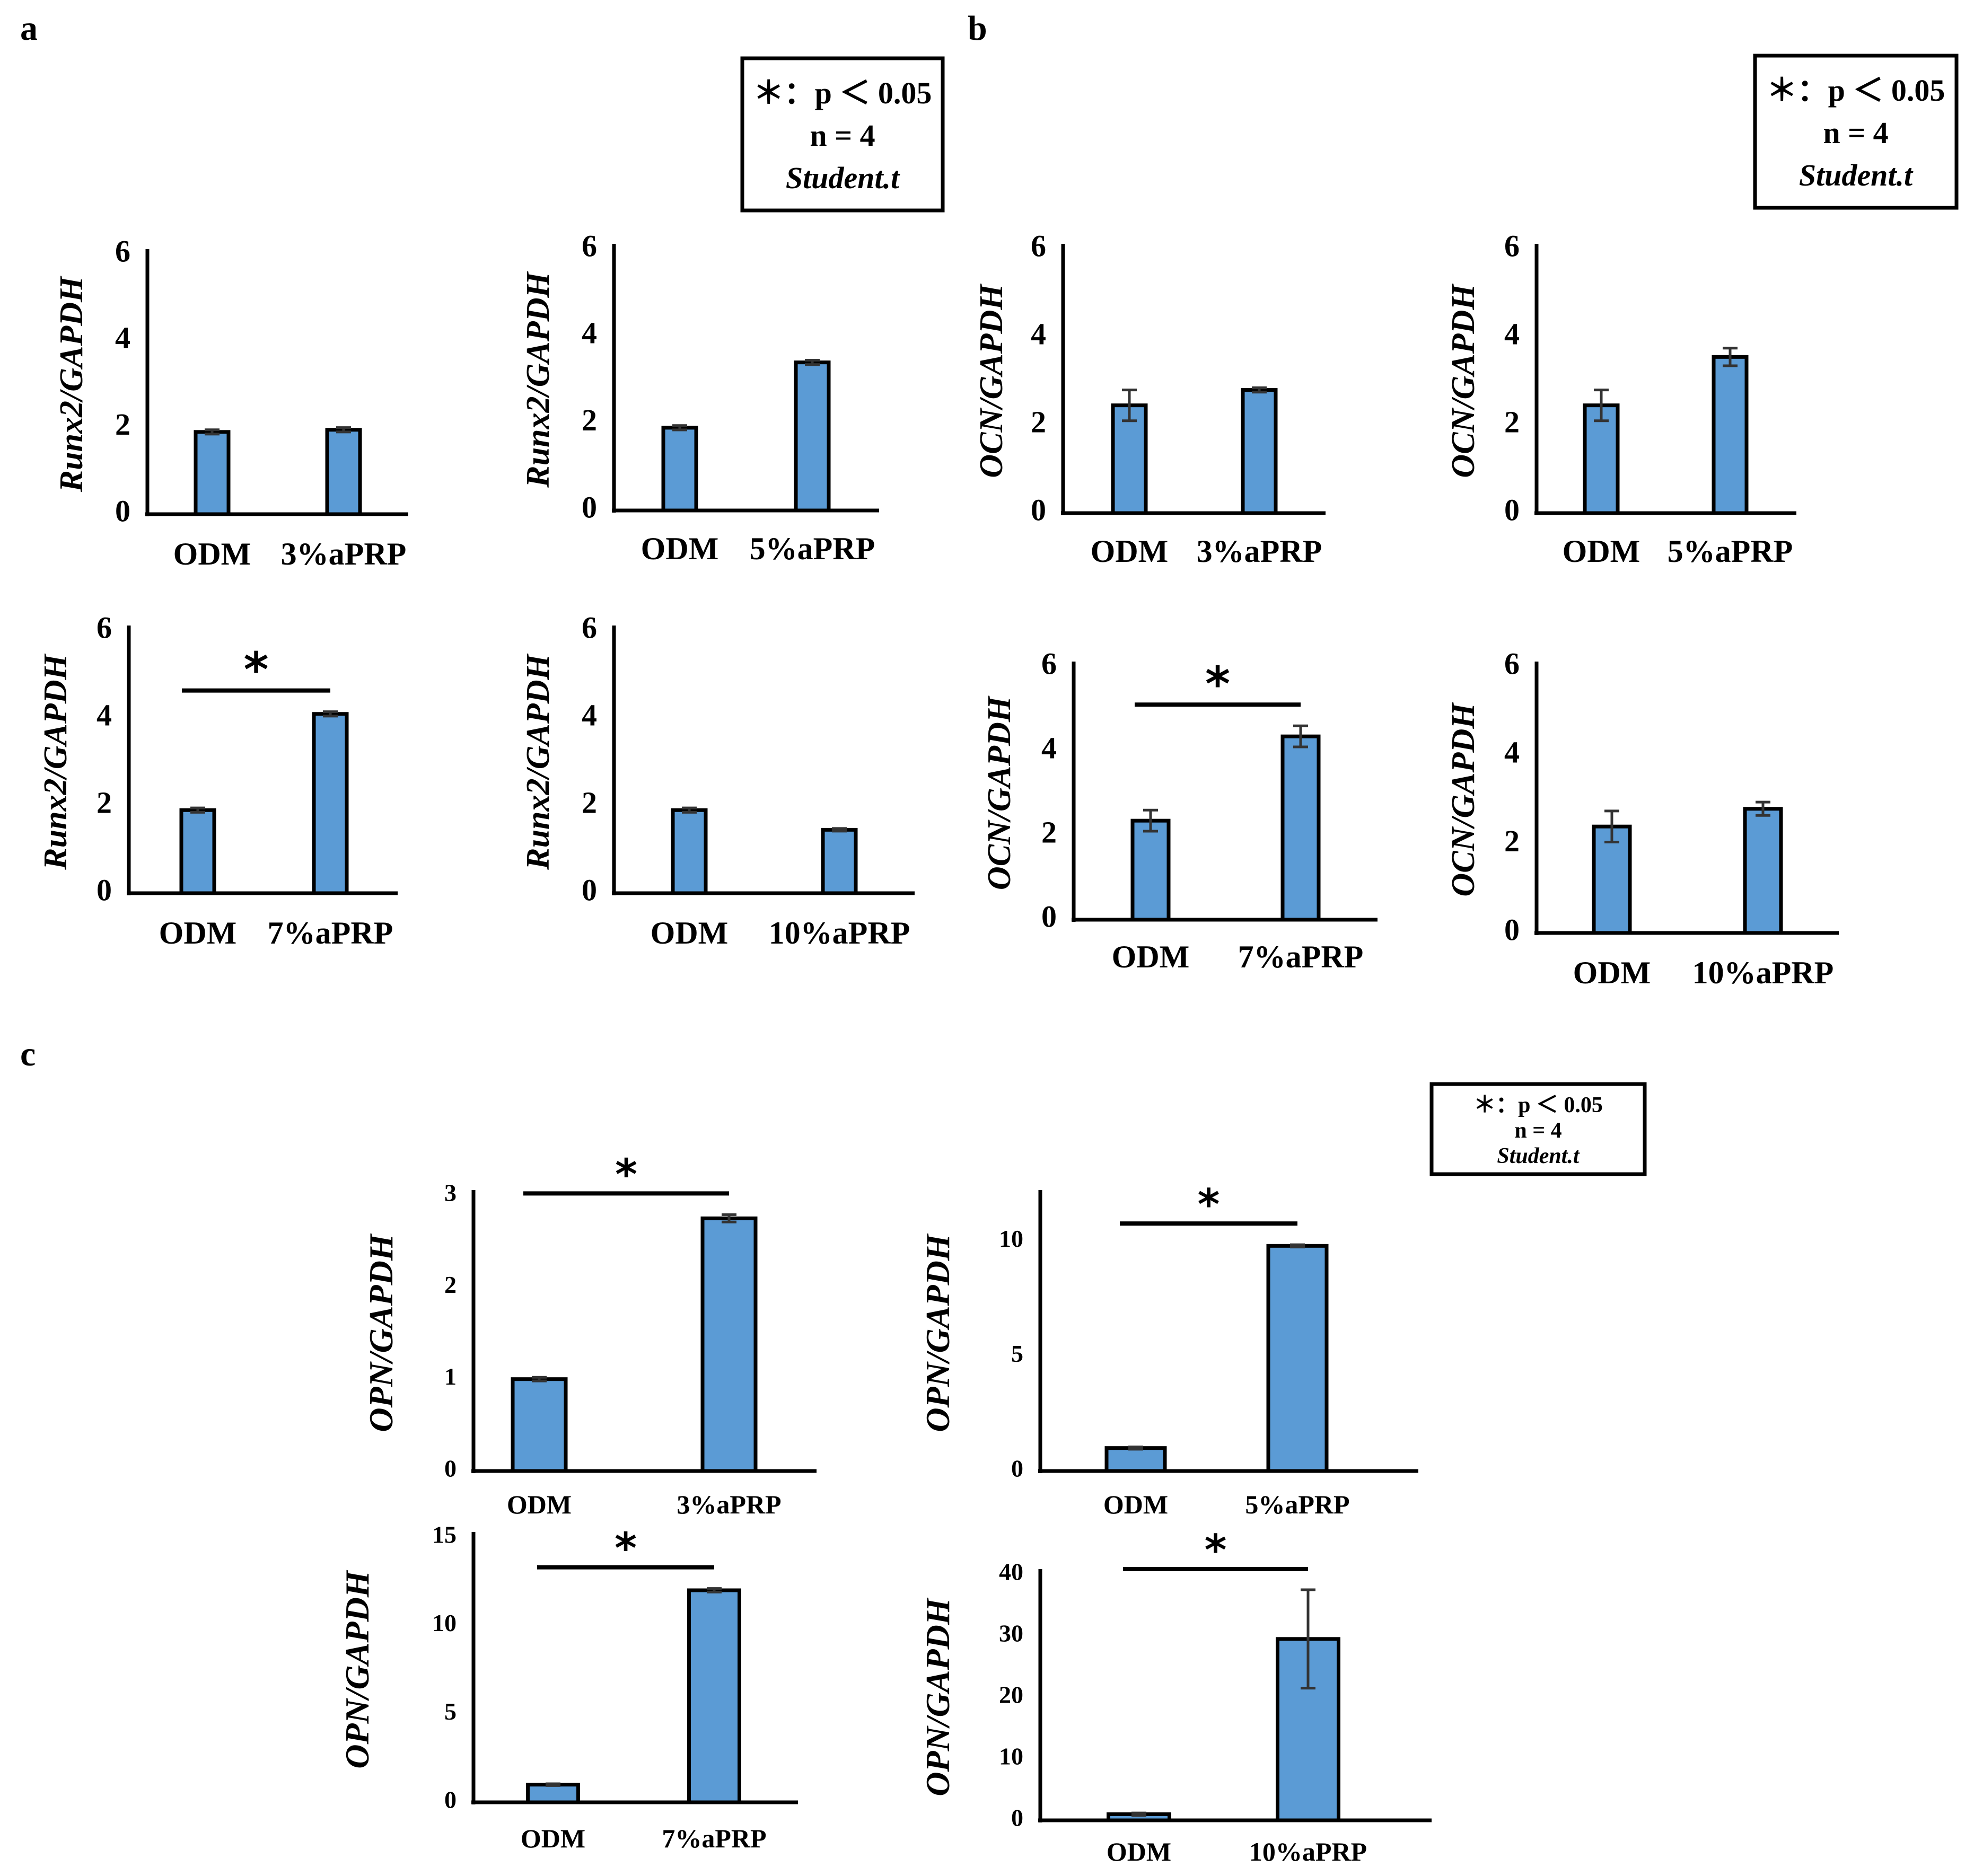 The height and width of the screenshot is (1876, 1974). What do you see at coordinates (1620, 398) in the screenshot?
I see `chart-6: 0 2 4 6 OCN/GAPDH ODM 5%aPRP` at bounding box center [1620, 398].